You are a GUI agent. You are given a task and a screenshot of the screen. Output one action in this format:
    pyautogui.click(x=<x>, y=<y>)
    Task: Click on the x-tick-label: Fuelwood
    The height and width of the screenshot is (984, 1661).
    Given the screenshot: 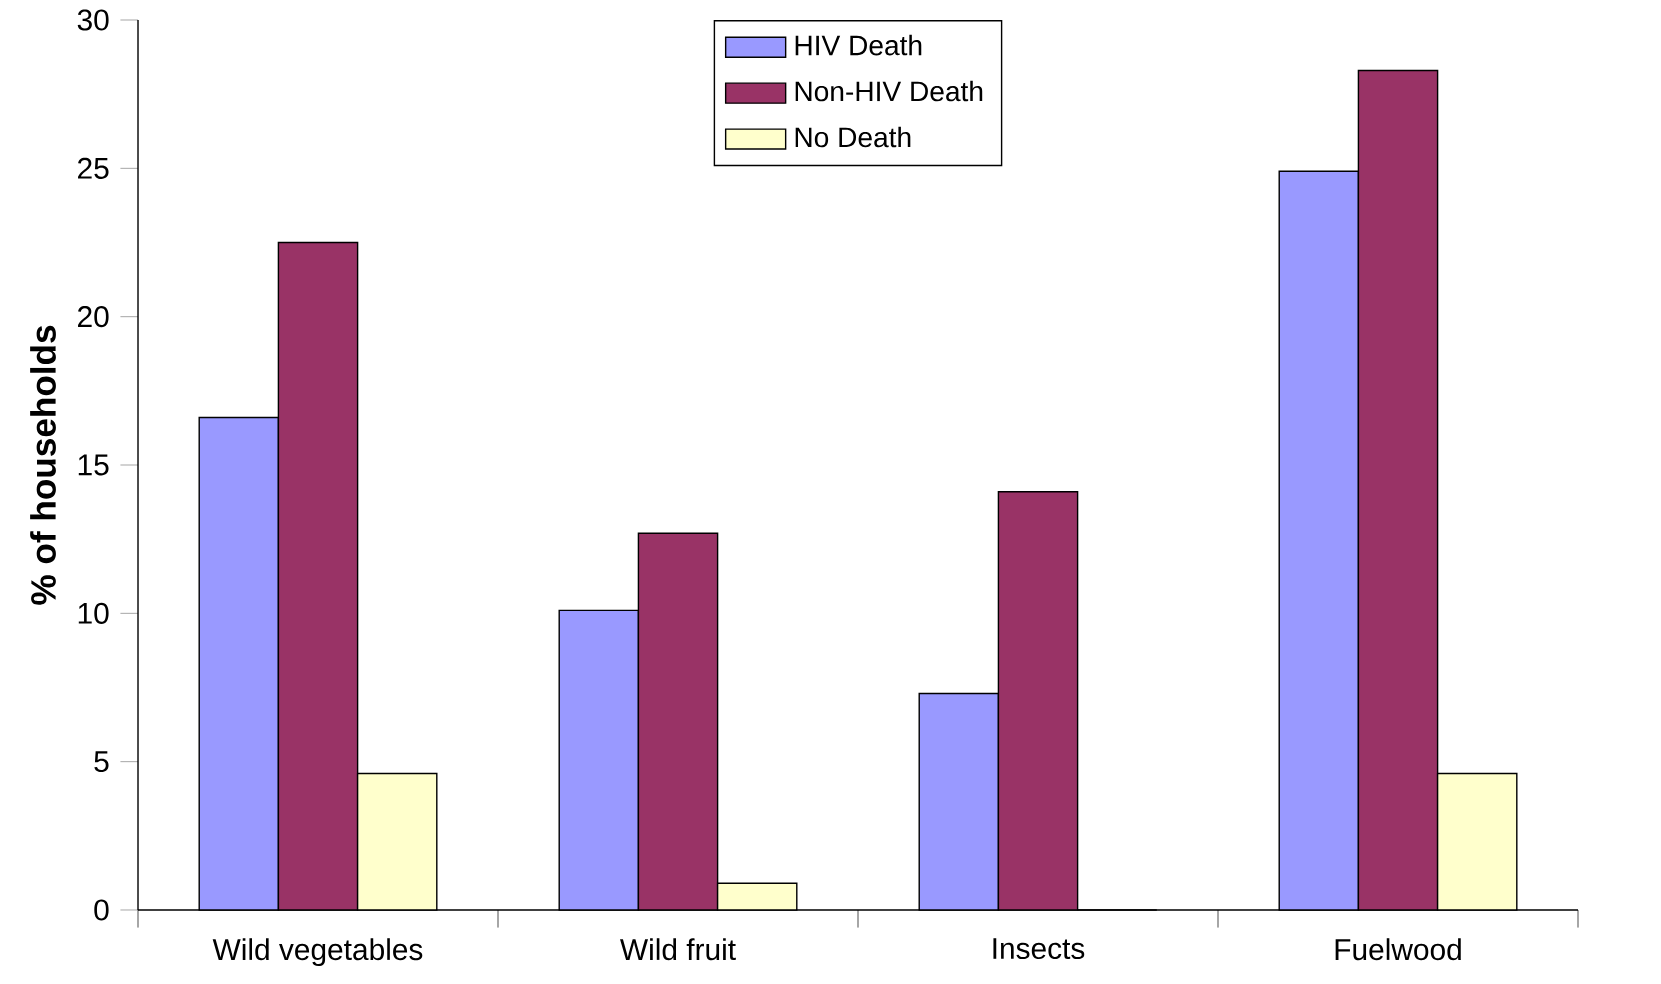 What is the action you would take?
    pyautogui.click(x=1398, y=949)
    